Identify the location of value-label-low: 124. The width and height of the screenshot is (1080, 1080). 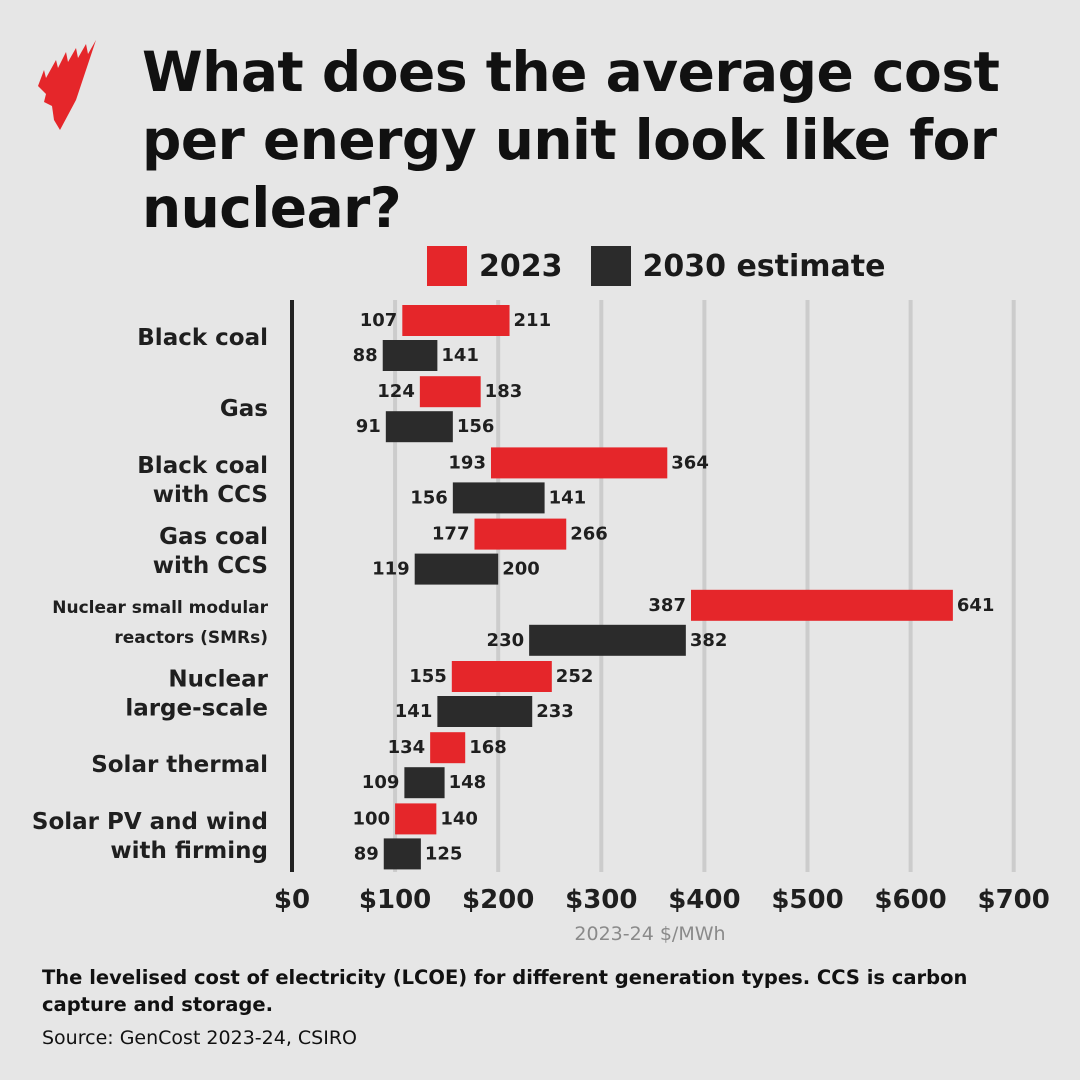
(396, 391).